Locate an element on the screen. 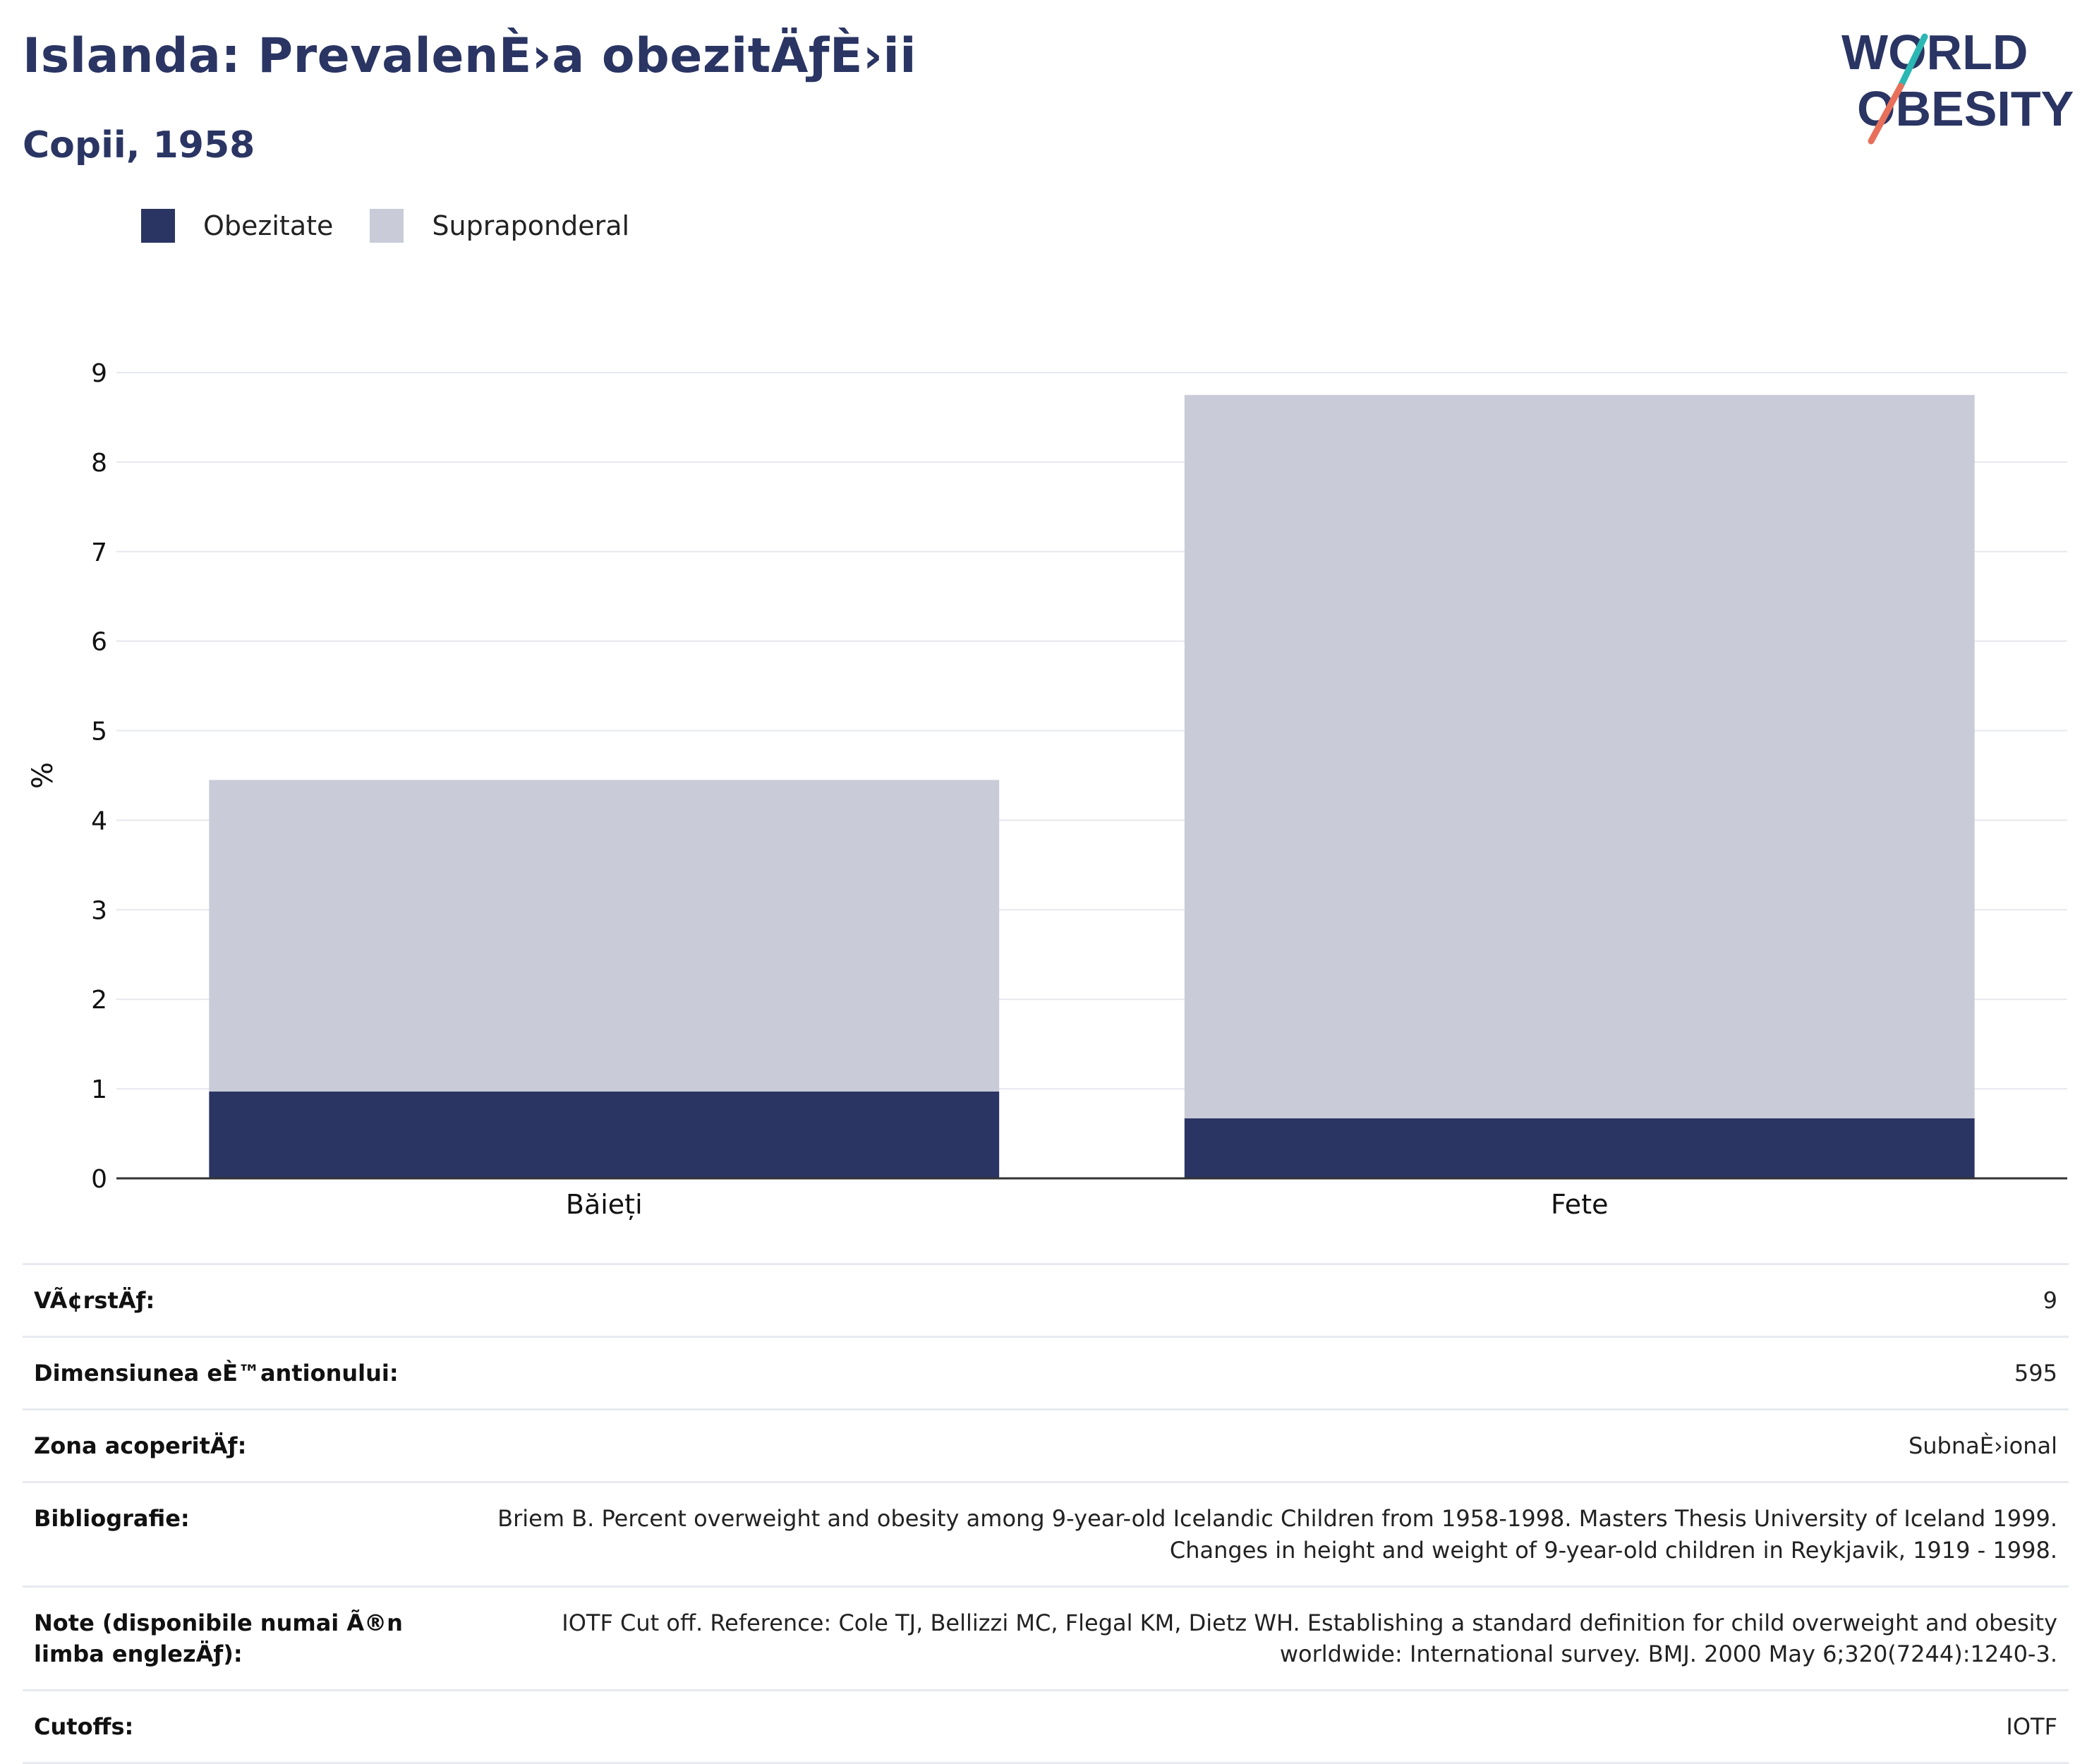 This screenshot has height=1764, width=2087. info-key-cutoffs: Cutoffs: is located at coordinates (84, 1727).